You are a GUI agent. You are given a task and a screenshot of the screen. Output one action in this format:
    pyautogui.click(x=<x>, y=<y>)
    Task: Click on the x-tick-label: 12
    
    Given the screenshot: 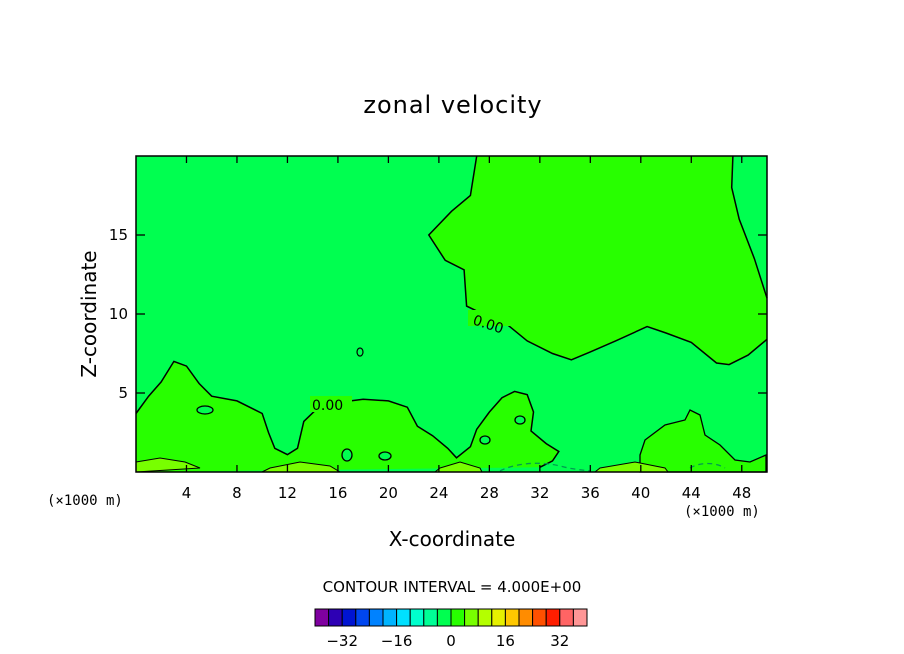 What is the action you would take?
    pyautogui.click(x=287, y=493)
    